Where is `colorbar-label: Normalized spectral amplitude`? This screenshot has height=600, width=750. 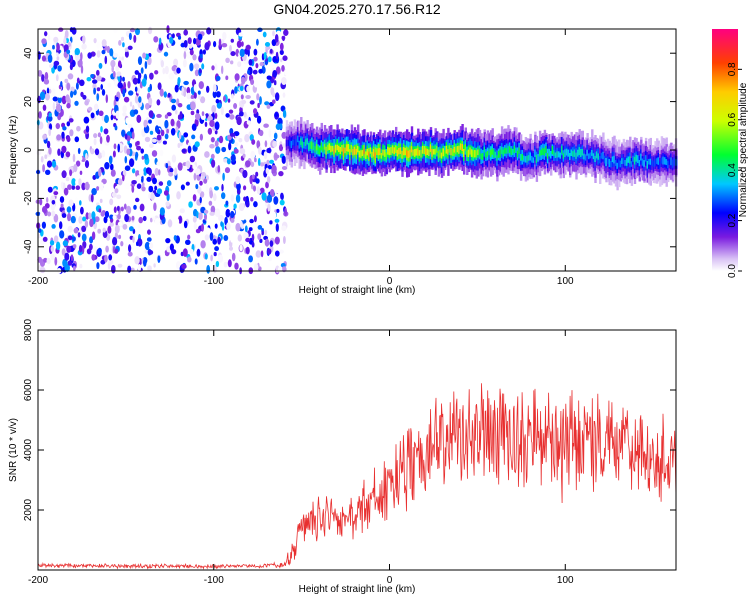 colorbar-label: Normalized spectral amplitude is located at coordinates (743, 149).